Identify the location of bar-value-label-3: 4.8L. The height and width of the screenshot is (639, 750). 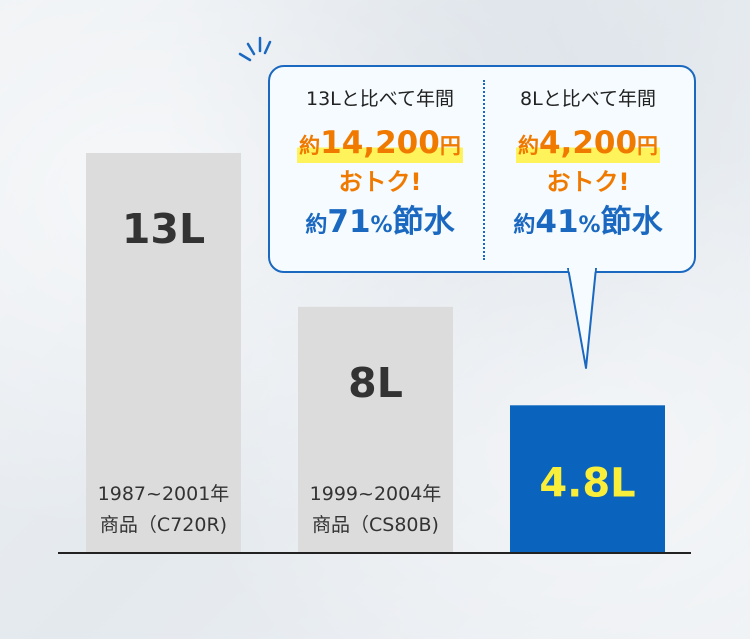
(587, 483).